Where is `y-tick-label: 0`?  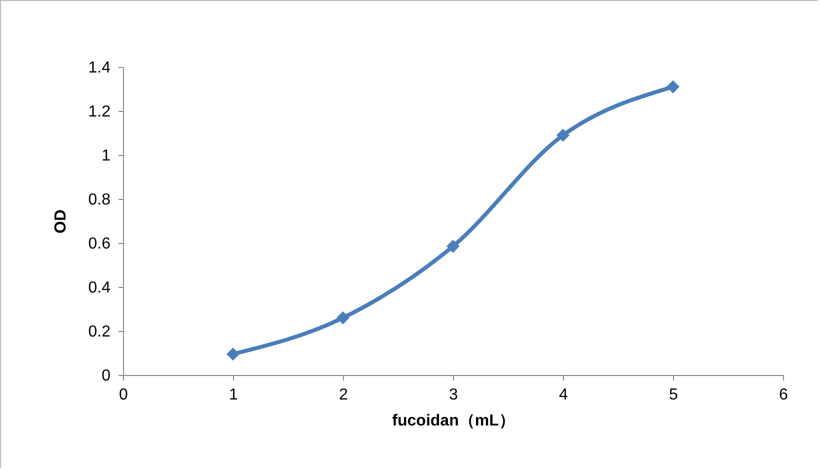 y-tick-label: 0 is located at coordinates (106, 376).